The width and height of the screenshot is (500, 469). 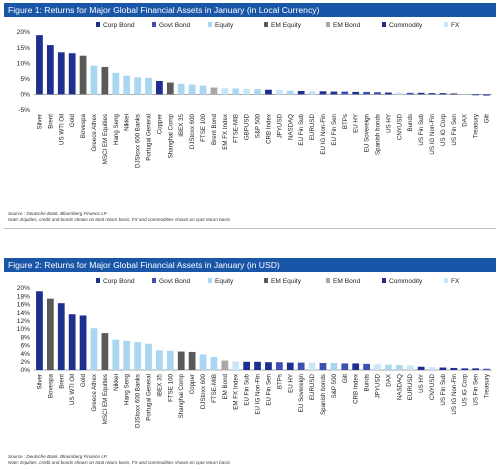 I want to click on category-label: Portugal General, so click(x=149, y=137).